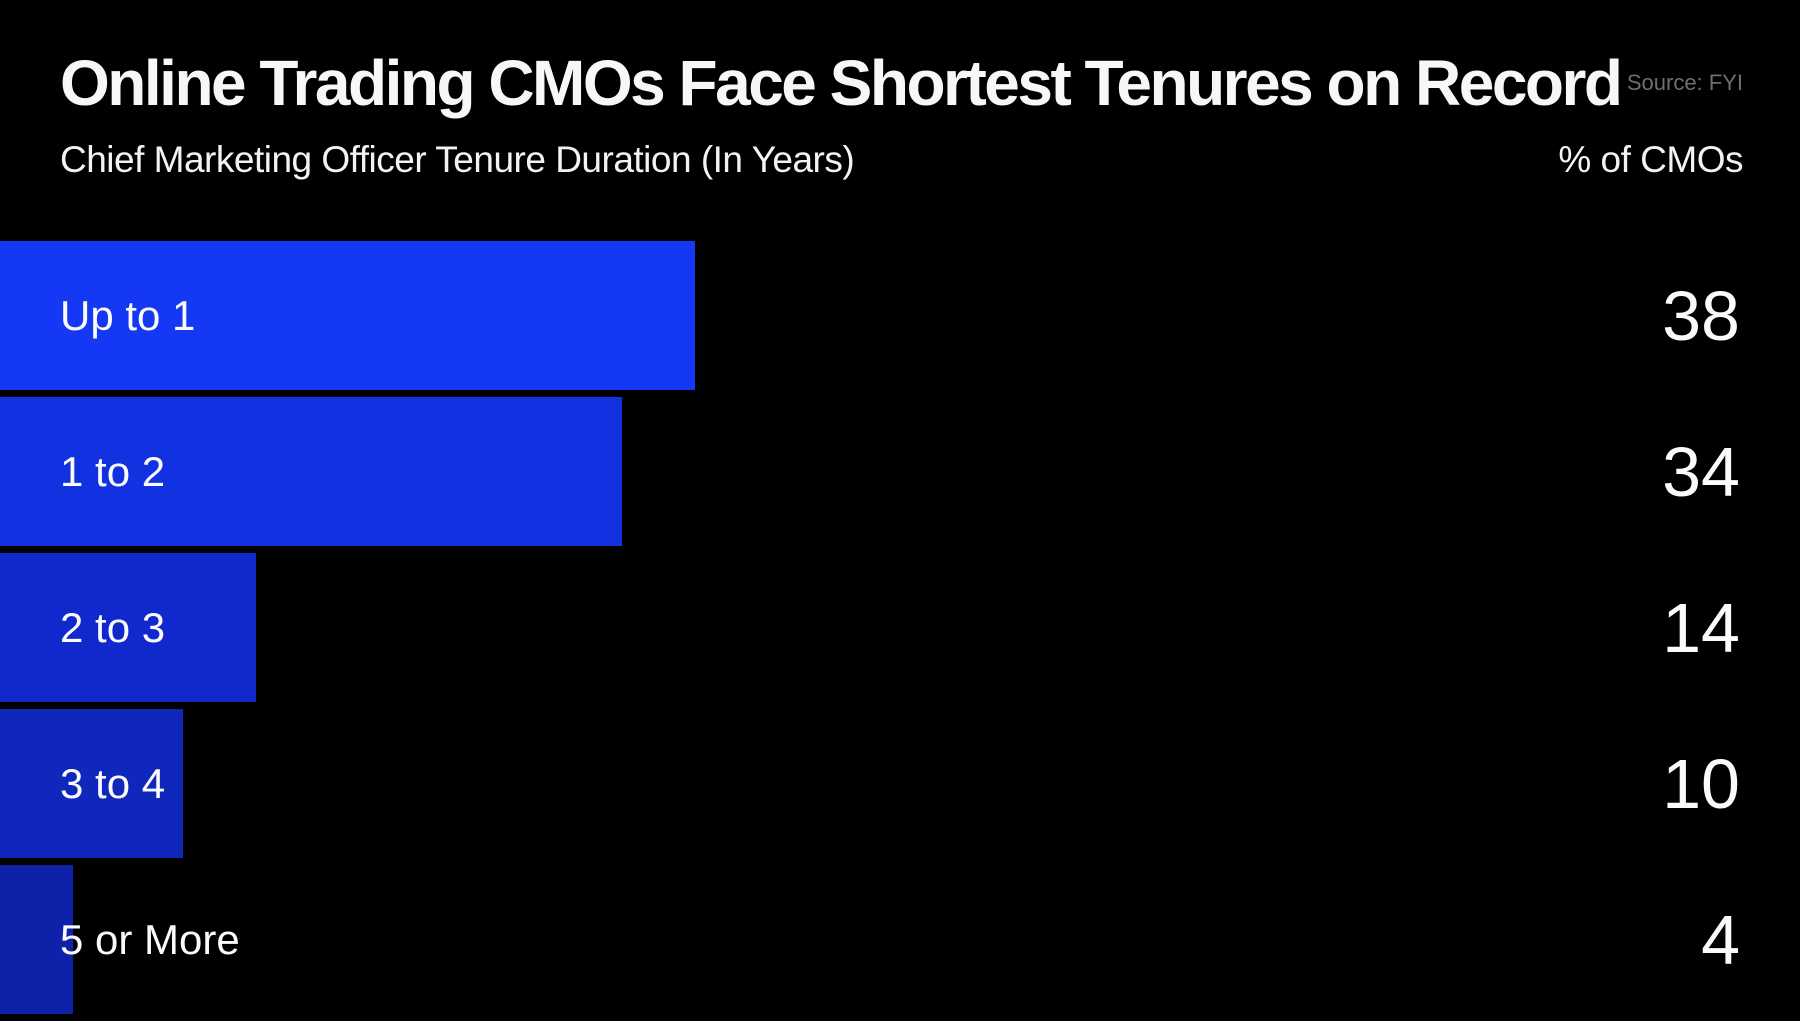  Describe the element at coordinates (1701, 315) in the screenshot. I see `bar-value-label: 38` at that location.